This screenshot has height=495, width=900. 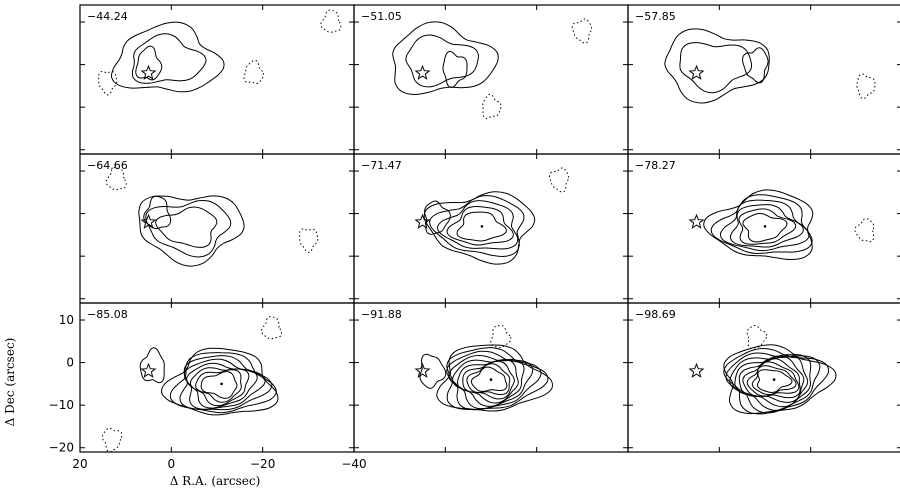 I want to click on velocity-label: −78.27, so click(x=655, y=165).